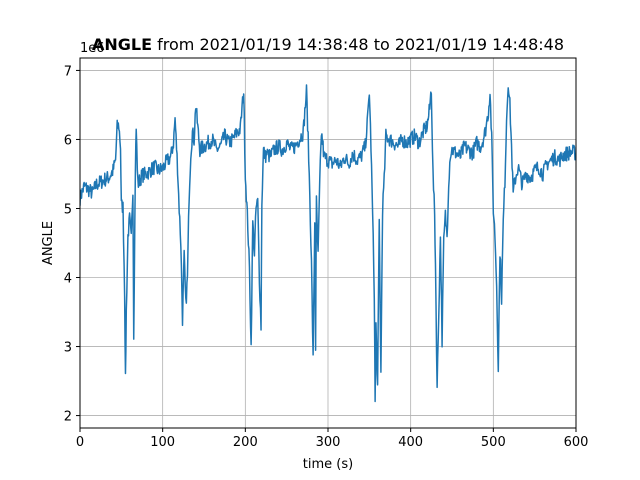 The image size is (640, 480). What do you see at coordinates (68, 348) in the screenshot?
I see `y-tick-label: 3` at bounding box center [68, 348].